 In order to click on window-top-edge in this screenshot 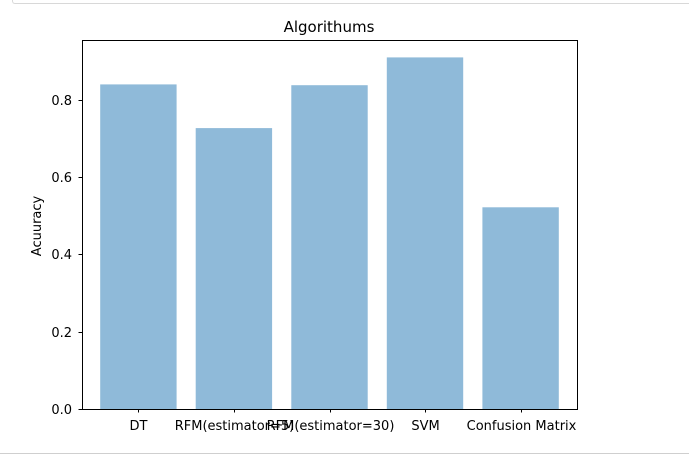, I will do `click(350, 2)`.